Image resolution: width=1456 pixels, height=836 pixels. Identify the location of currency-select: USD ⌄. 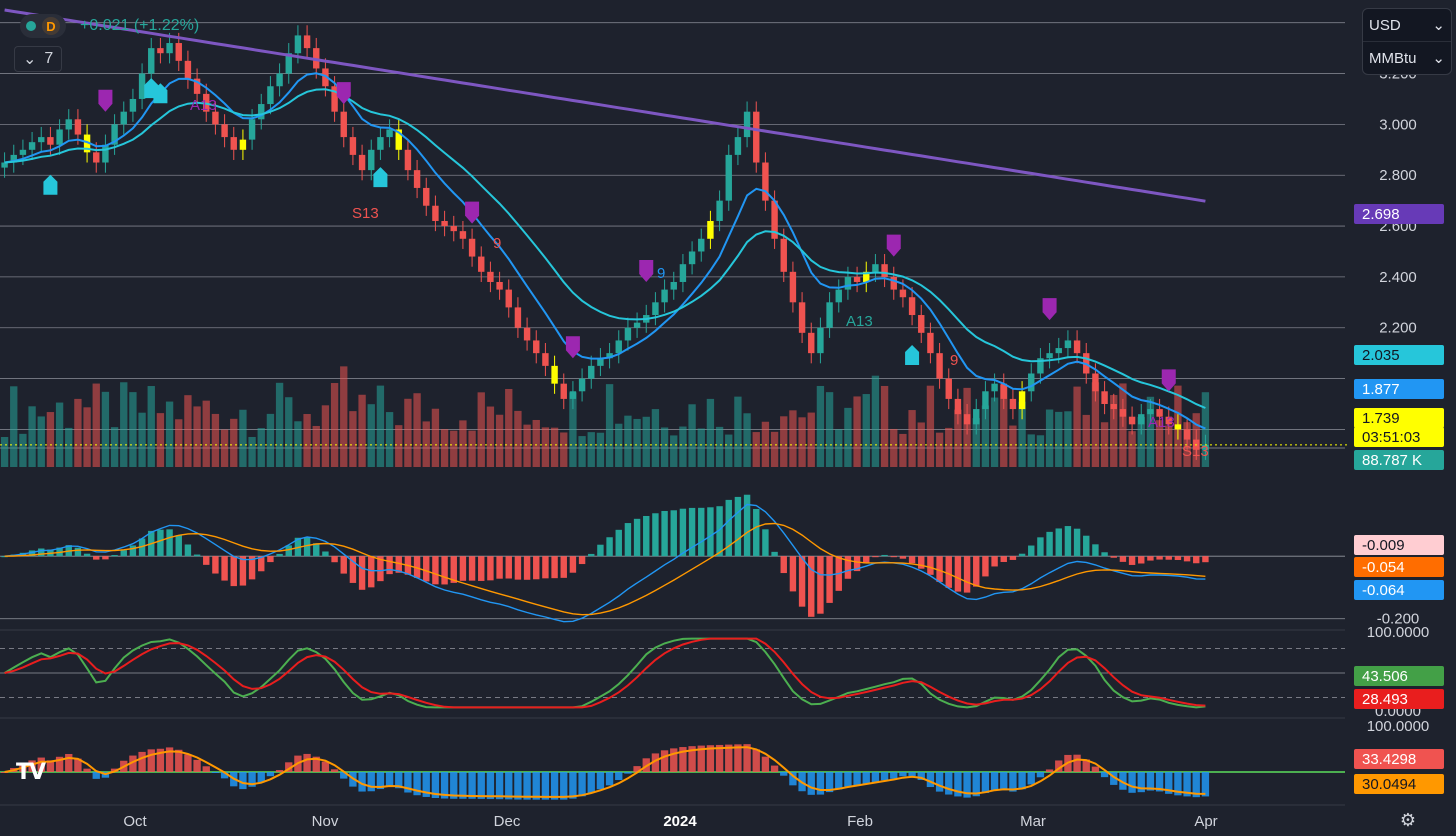
(1407, 25).